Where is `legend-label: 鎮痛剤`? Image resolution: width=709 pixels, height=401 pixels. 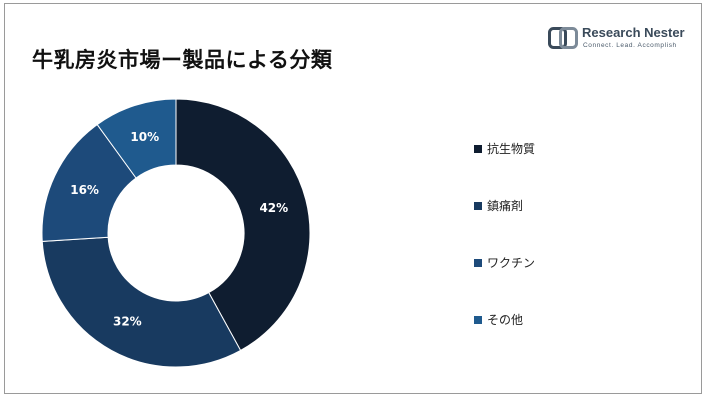 legend-label: 鎮痛剤 is located at coordinates (505, 206).